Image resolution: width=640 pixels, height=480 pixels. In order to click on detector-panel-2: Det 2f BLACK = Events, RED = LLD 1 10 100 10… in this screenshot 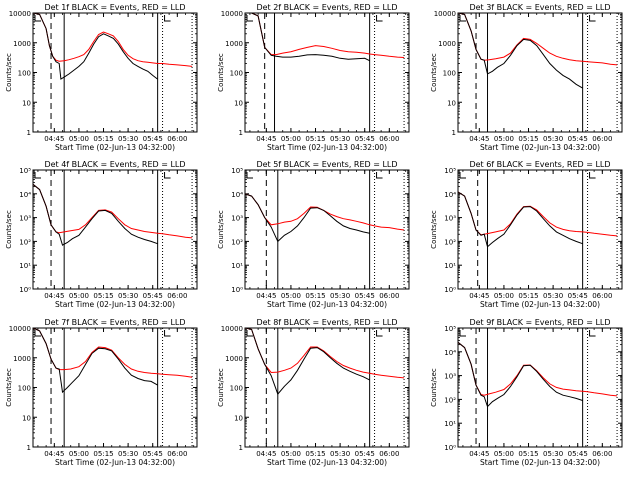, I will do `click(313, 77)`.